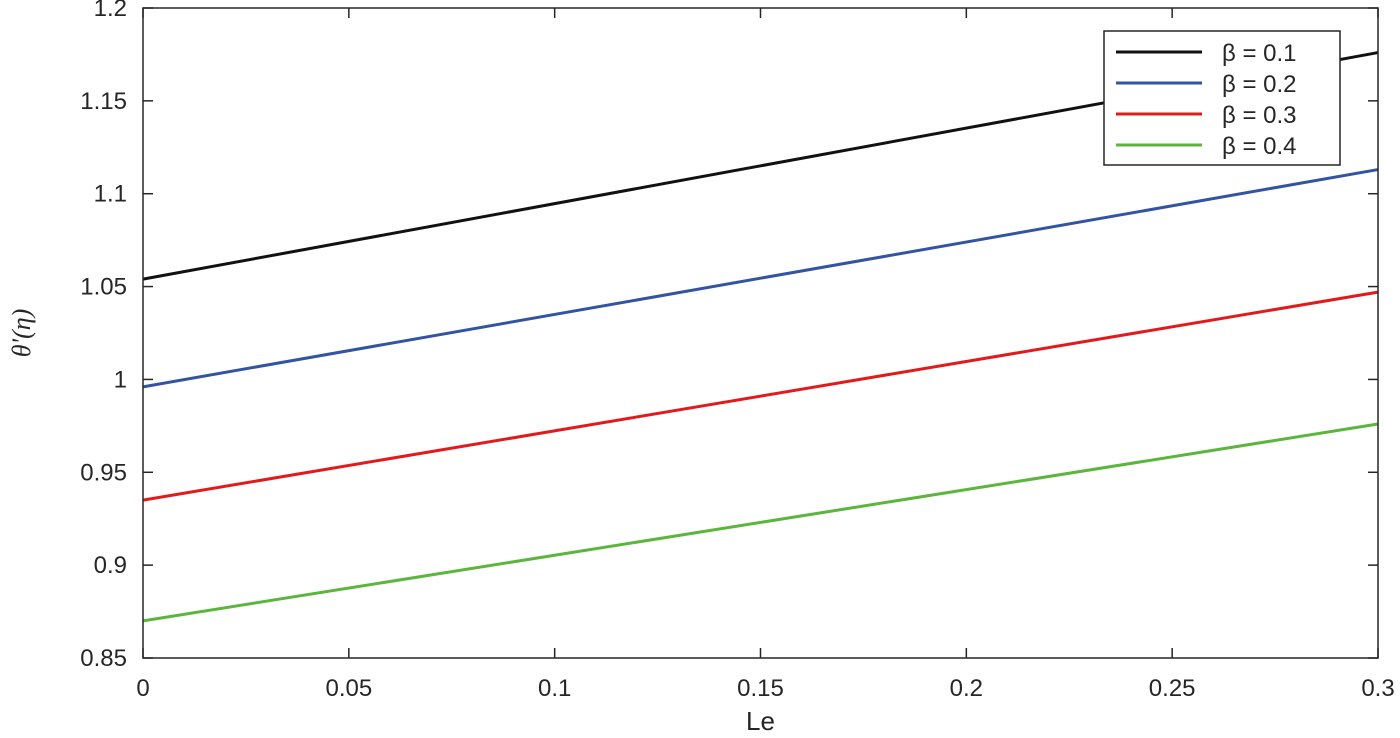  I want to click on y-tick-label: 1, so click(120, 379).